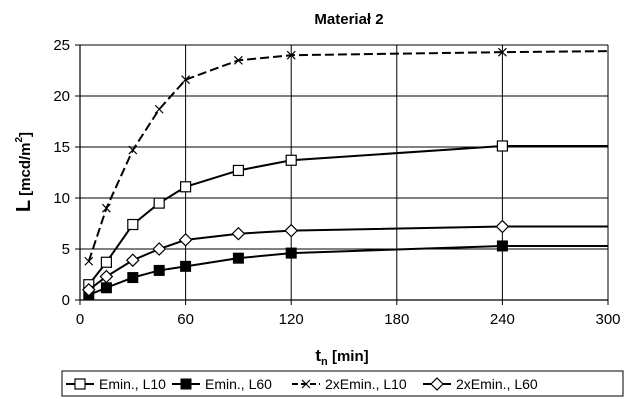  I want to click on x-tick-label: 180, so click(396, 319).